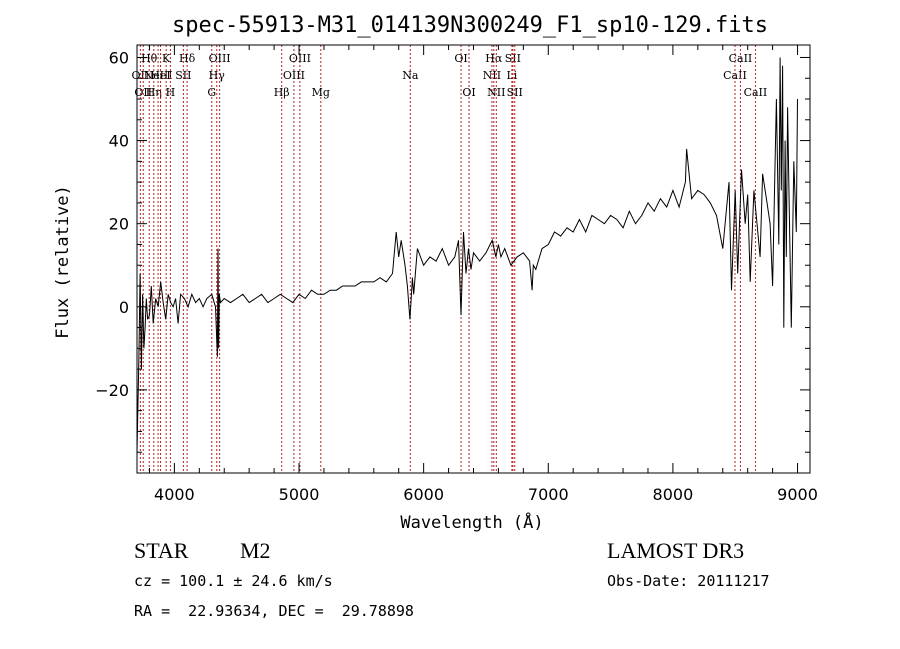  Describe the element at coordinates (233, 581) in the screenshot. I see `redshift-cz: cz = 100.1 ± 24.6 km/s` at that location.